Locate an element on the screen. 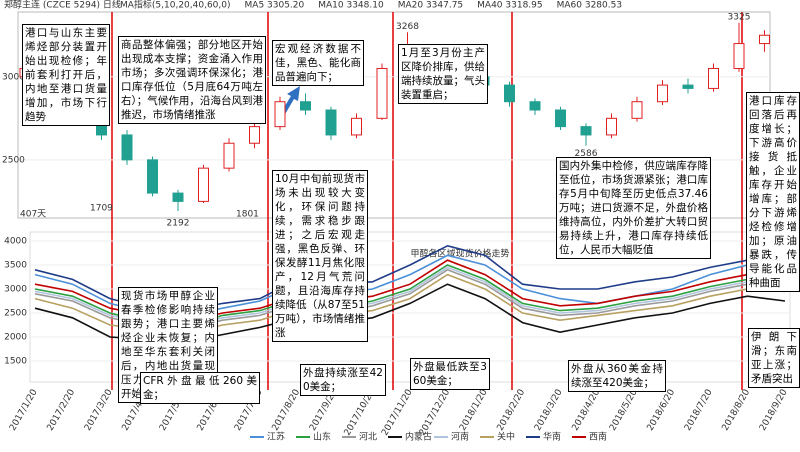  indicator-label: MA40 3318.95 is located at coordinates (509, 6).